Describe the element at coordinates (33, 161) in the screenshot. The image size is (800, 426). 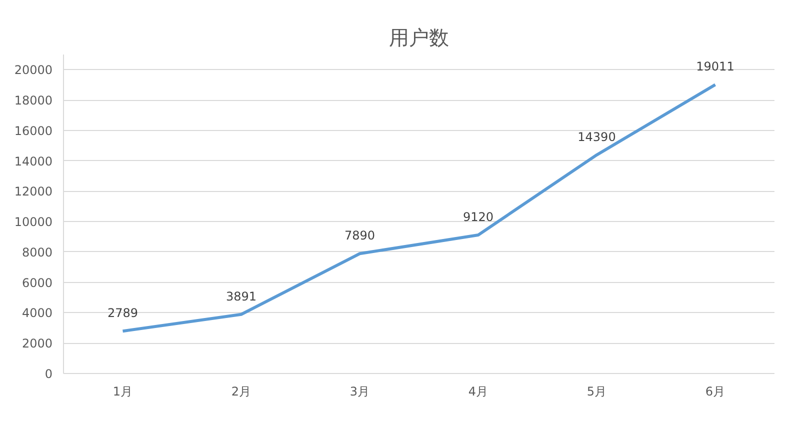
I see `y-tick-label: 14000` at that location.